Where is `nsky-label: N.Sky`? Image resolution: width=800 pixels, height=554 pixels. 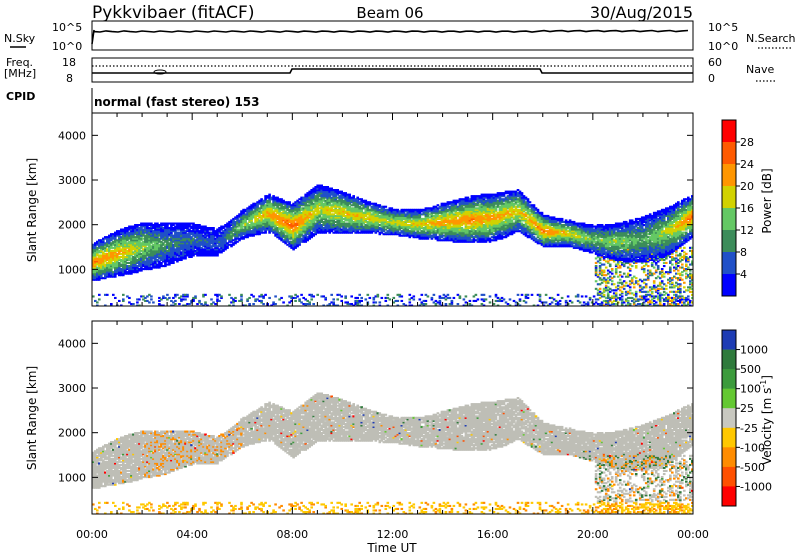 nsky-label: N.Sky is located at coordinates (20, 38).